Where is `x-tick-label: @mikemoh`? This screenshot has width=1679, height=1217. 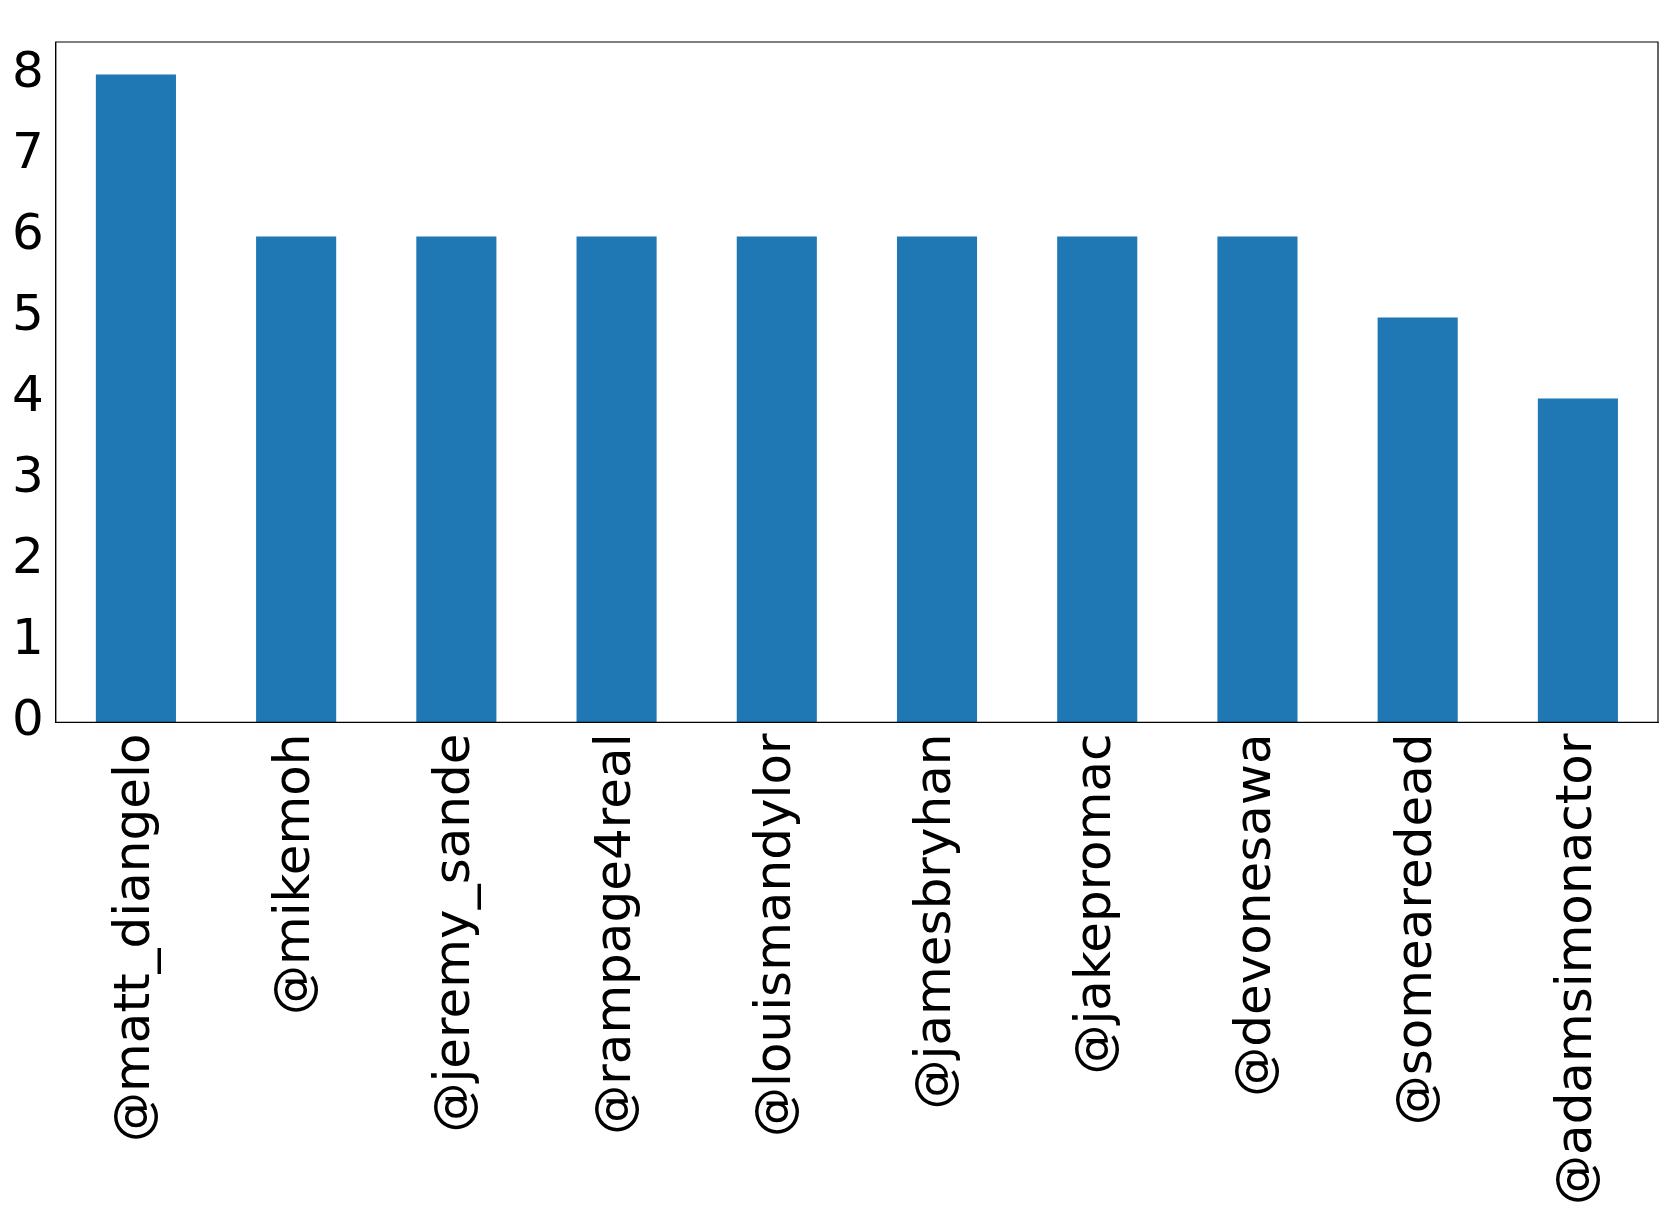 x-tick-label: @mikemoh is located at coordinates (292, 874).